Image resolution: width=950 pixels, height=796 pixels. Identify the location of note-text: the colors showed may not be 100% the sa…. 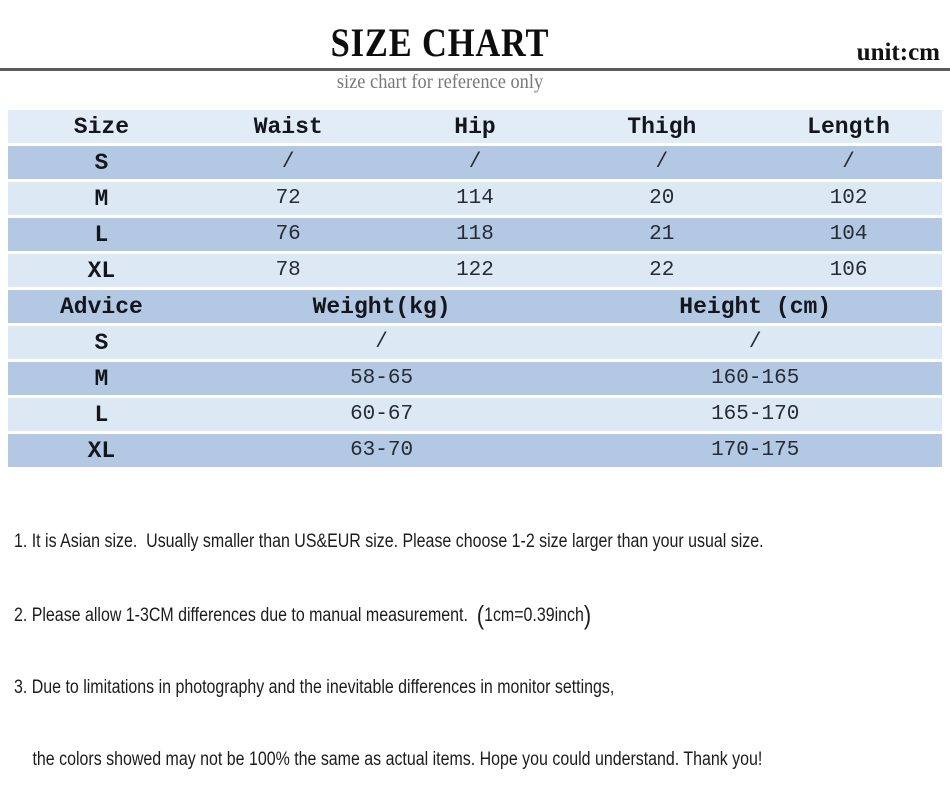
(397, 759).